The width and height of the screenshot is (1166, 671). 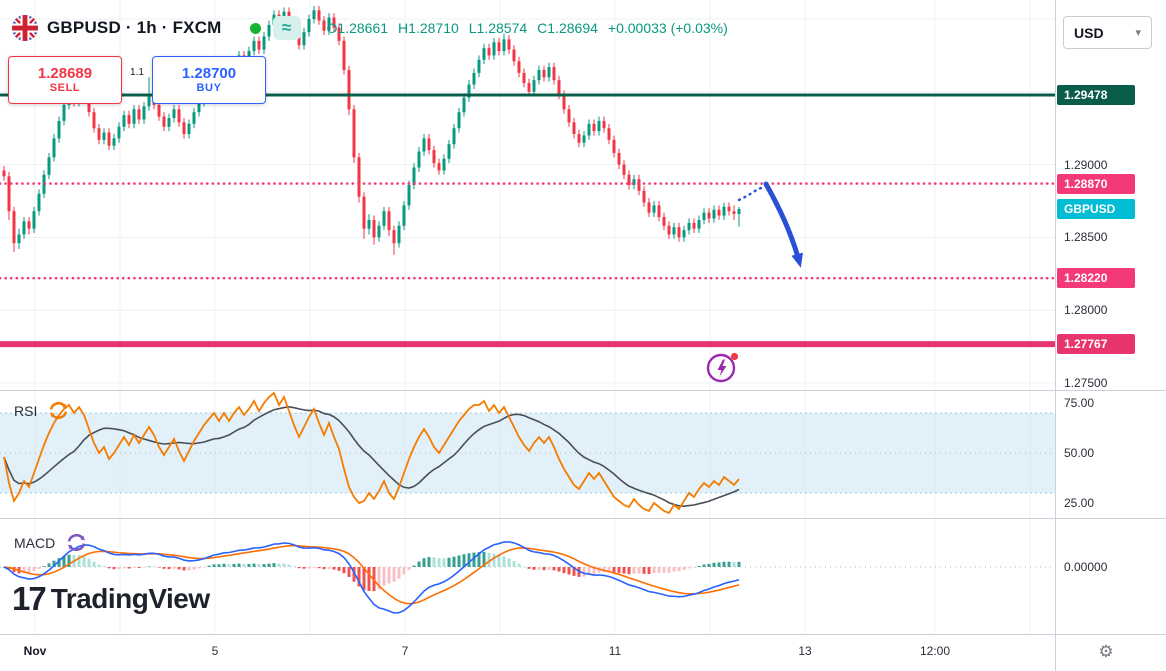 What do you see at coordinates (209, 88) in the screenshot?
I see `buy-label: BUY` at bounding box center [209, 88].